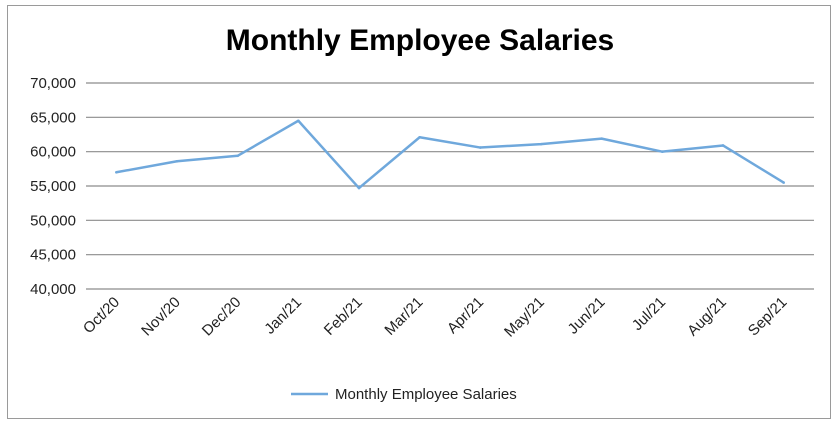 The height and width of the screenshot is (428, 839). What do you see at coordinates (53, 220) in the screenshot?
I see `y-tick-label: 50,000` at bounding box center [53, 220].